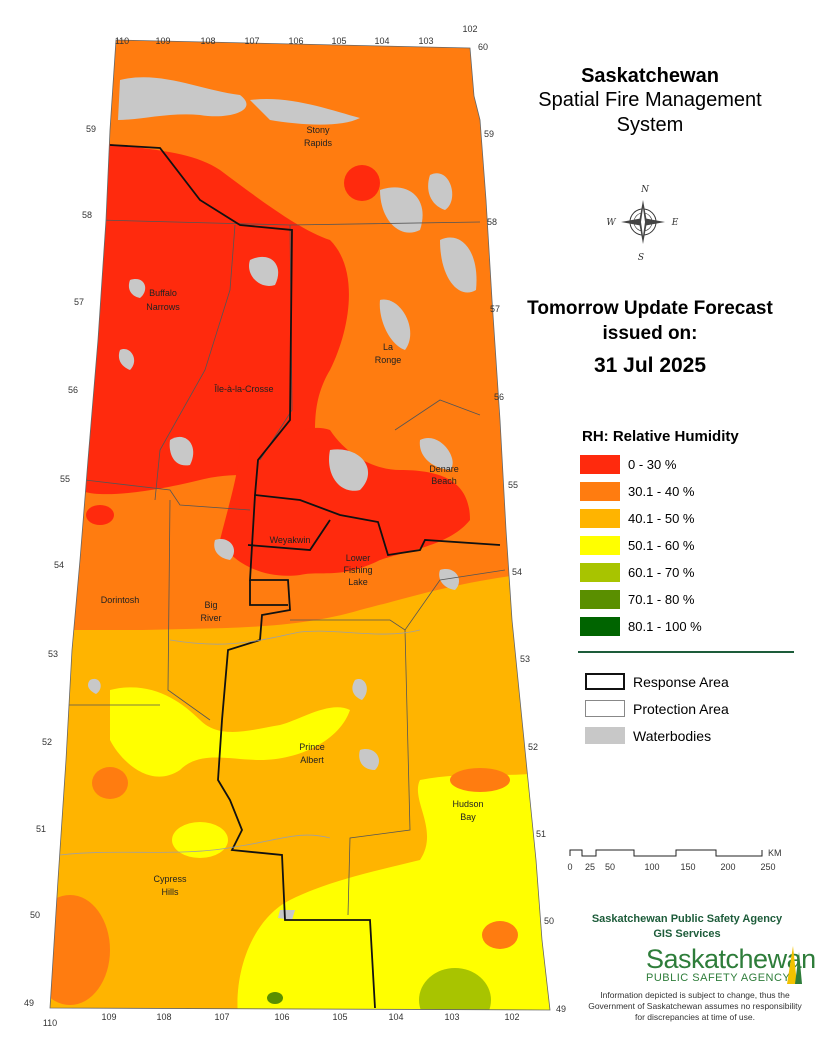  Describe the element at coordinates (339, 1017) in the screenshot. I see `lon-bottom-label: 105` at that location.